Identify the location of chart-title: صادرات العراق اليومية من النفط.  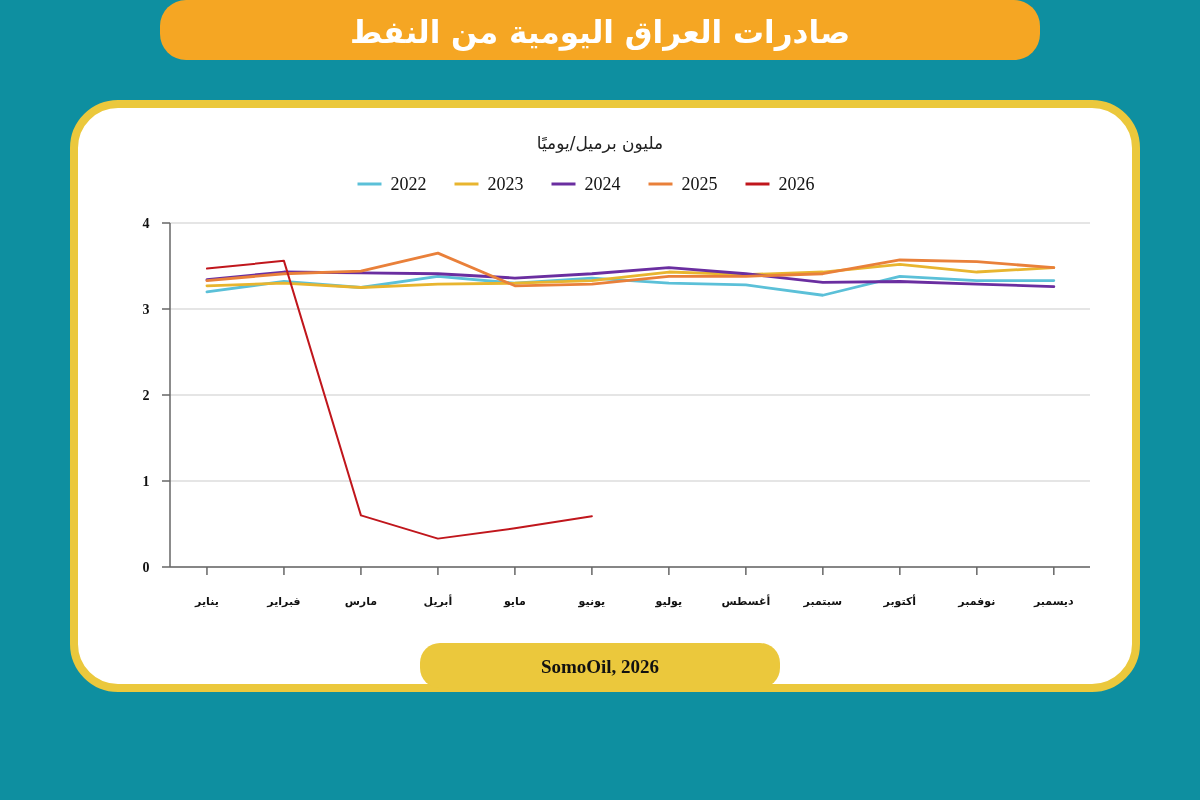
(600, 32).